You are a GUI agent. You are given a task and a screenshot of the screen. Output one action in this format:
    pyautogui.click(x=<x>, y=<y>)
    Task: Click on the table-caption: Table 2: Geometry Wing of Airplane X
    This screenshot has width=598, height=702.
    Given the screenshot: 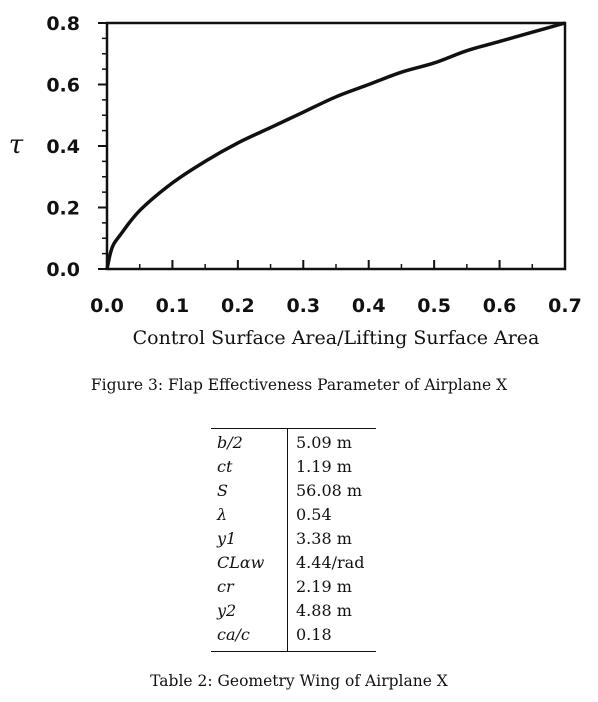 What is the action you would take?
    pyautogui.click(x=299, y=681)
    